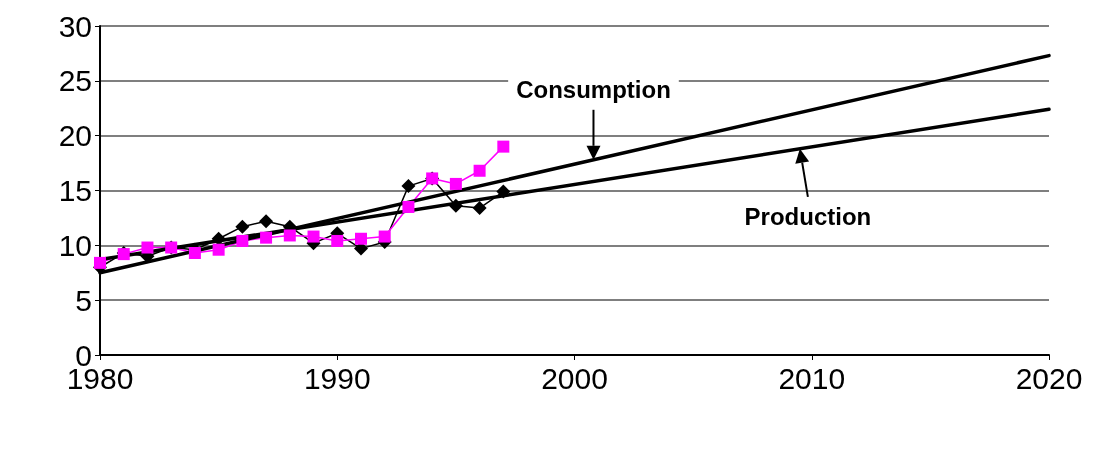 The height and width of the screenshot is (461, 1109). I want to click on y-tick-label: 5, so click(83, 300).